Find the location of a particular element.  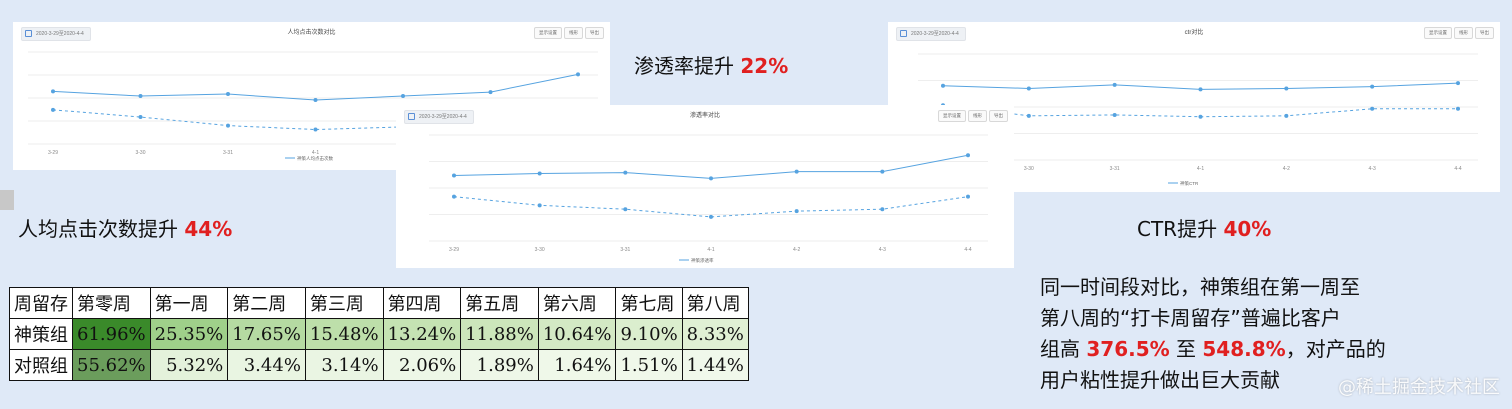

table-cell: 3.44% is located at coordinates (266, 365).